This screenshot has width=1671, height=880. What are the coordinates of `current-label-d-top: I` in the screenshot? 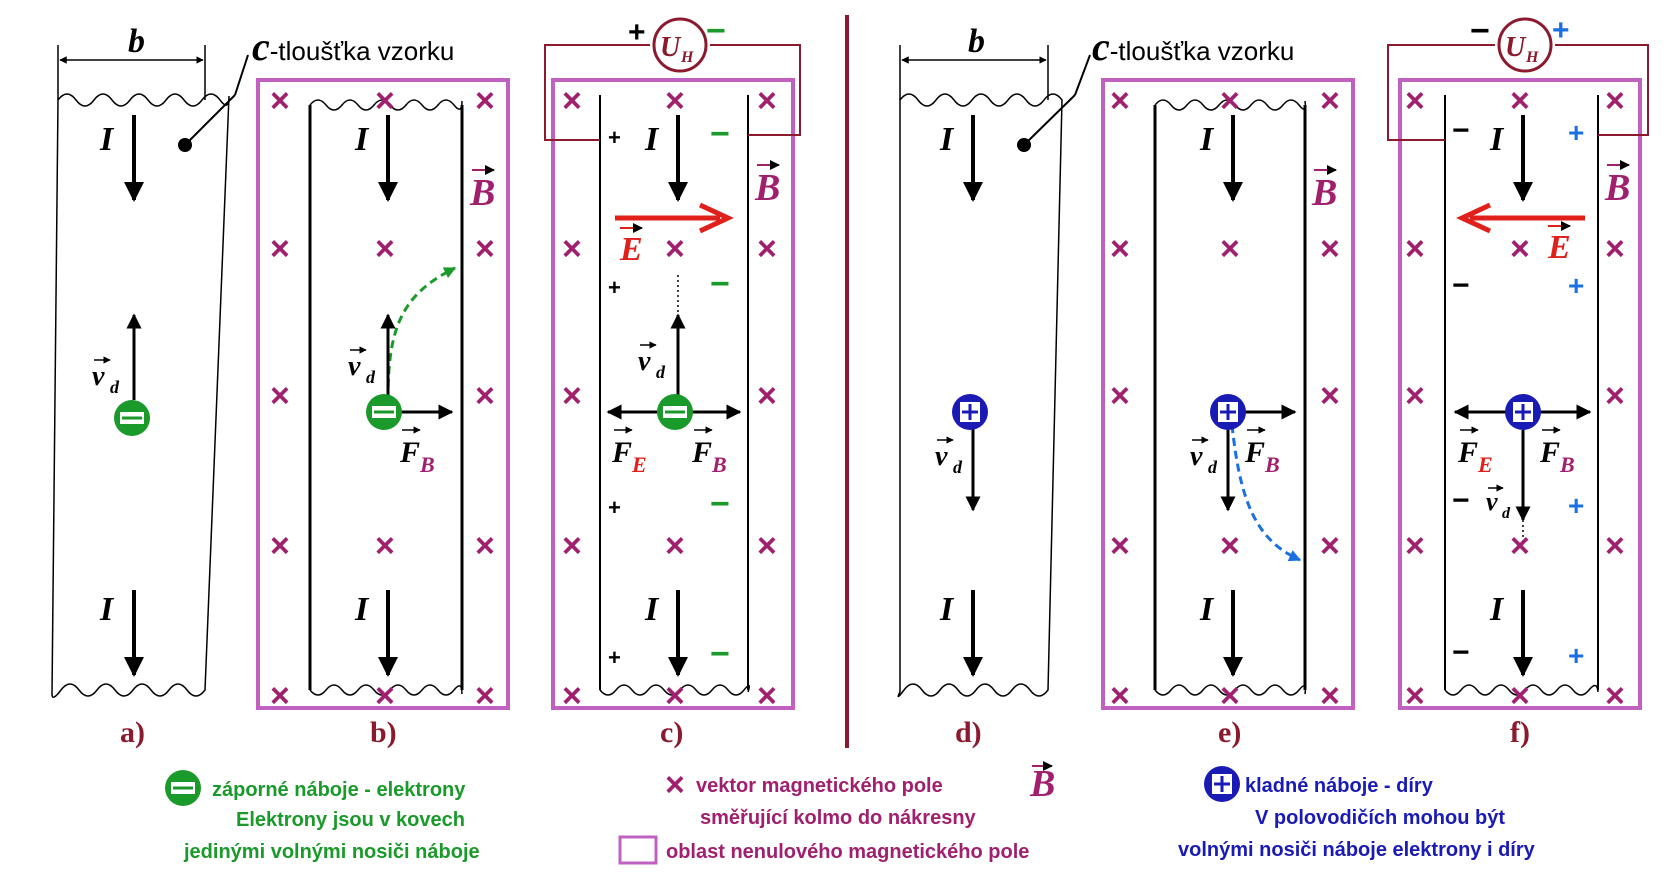 It's located at (947, 139).